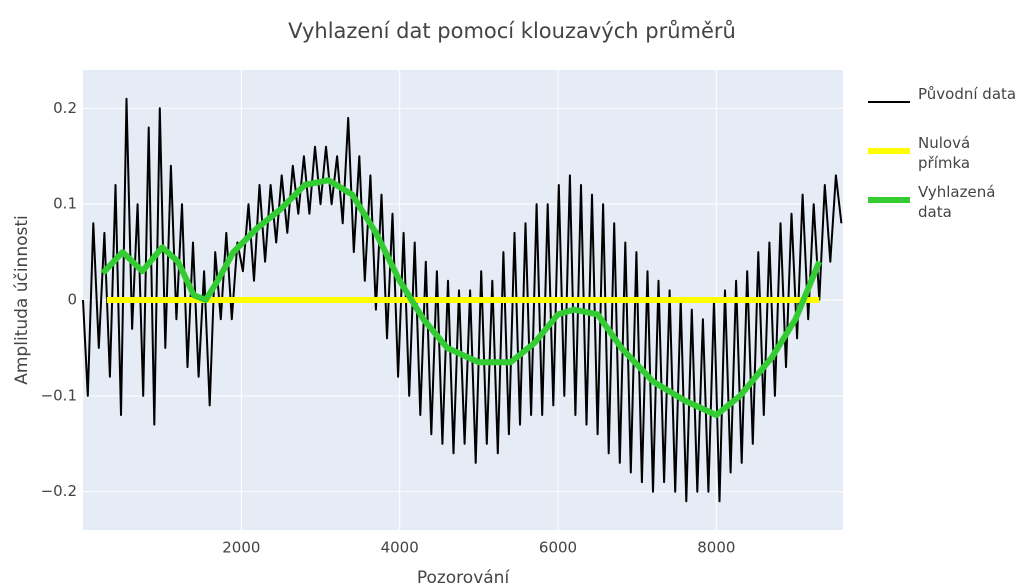 The width and height of the screenshot is (1029, 588). Describe the element at coordinates (72, 300) in the screenshot. I see `y-tick-label: 0` at that location.